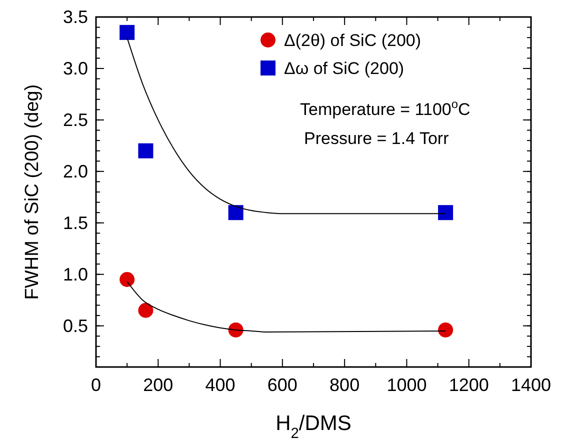  What do you see at coordinates (531, 385) in the screenshot?
I see `x-tick-label: 1400` at bounding box center [531, 385].